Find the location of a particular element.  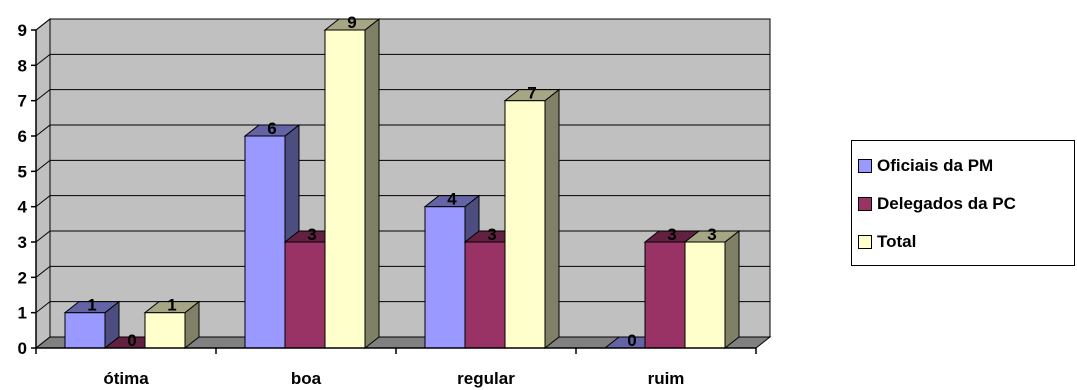

y-tick-label: 1 is located at coordinates (22, 313).